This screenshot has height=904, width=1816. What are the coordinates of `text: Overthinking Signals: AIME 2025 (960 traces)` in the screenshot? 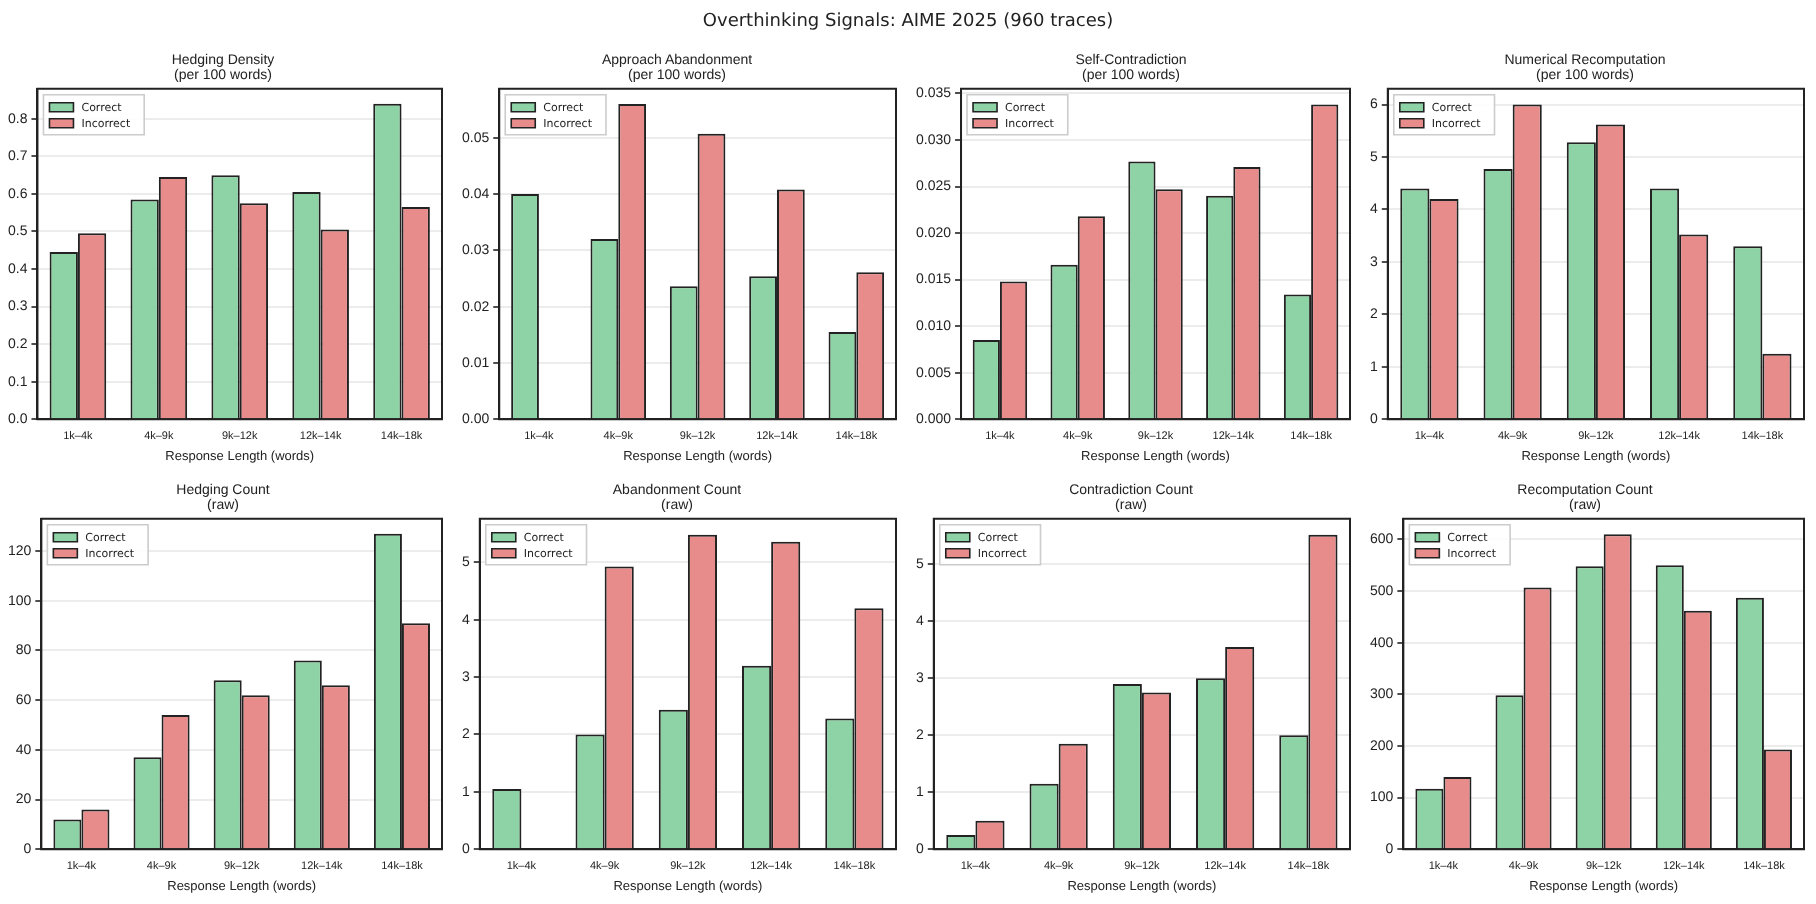 It's located at (908, 22).